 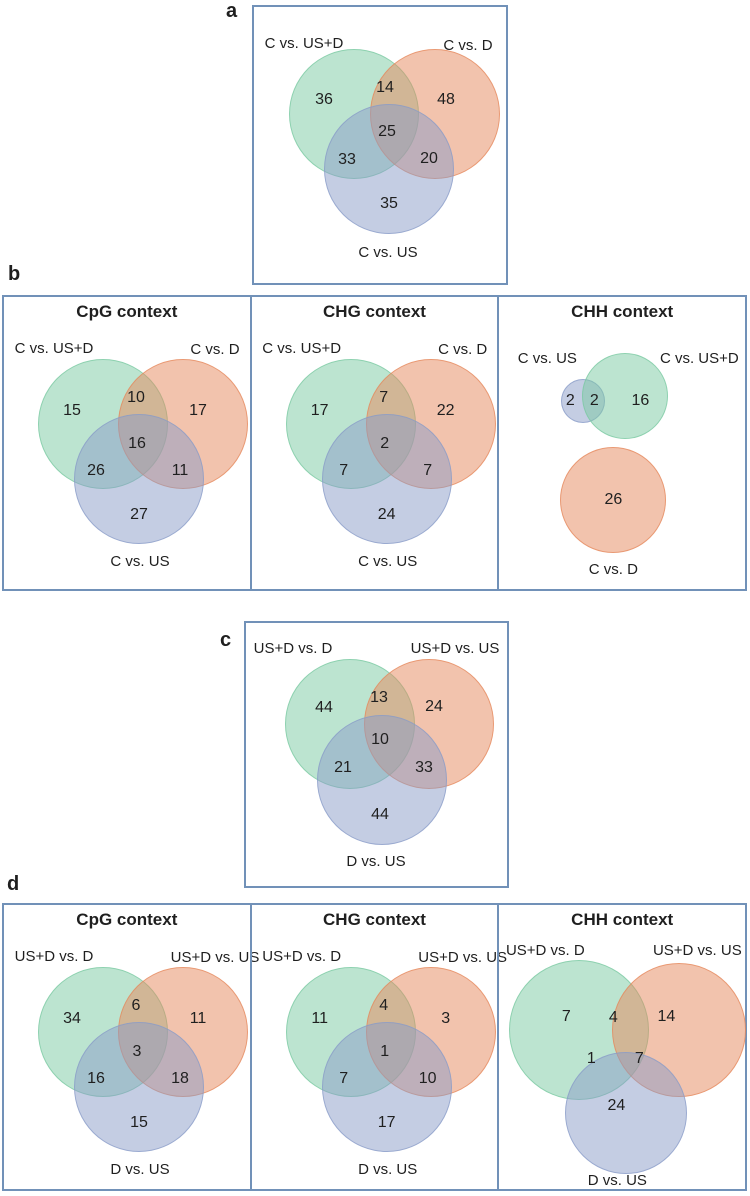 What do you see at coordinates (226, 640) in the screenshot?
I see `panel-label-c: c` at bounding box center [226, 640].